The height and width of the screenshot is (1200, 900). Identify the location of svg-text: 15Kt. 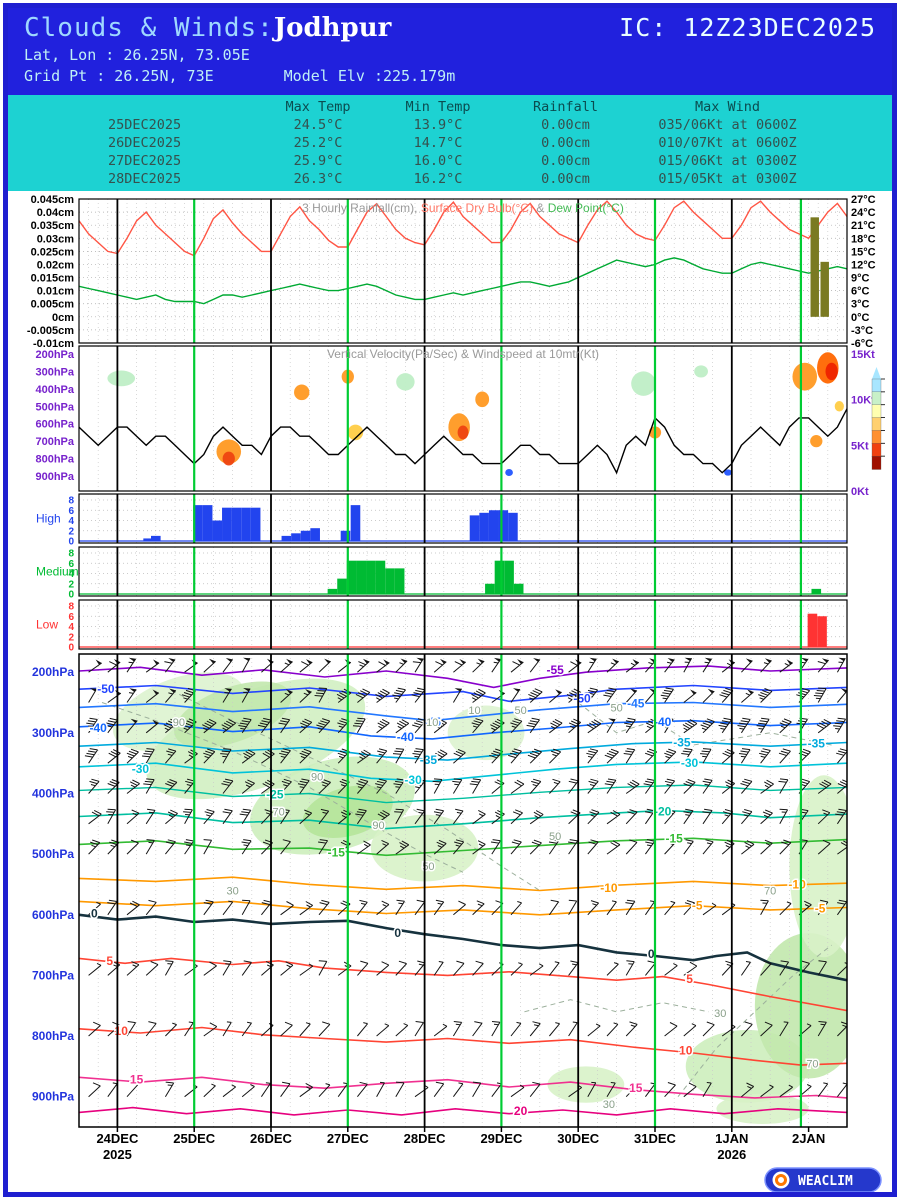
(863, 355).